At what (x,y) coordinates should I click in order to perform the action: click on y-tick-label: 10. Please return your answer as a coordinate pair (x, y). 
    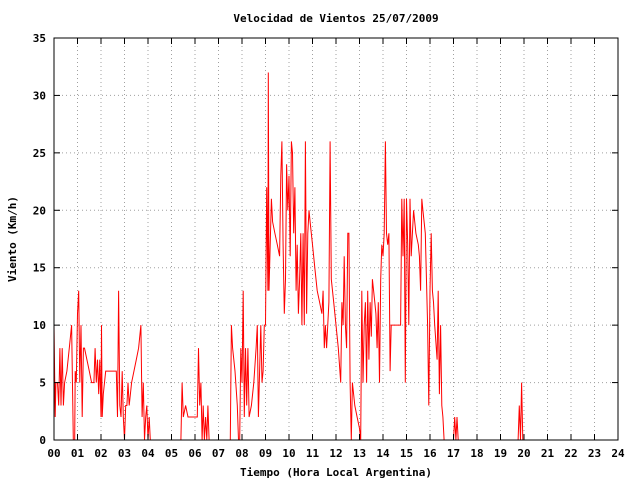
    Looking at the image, I should click on (39, 325).